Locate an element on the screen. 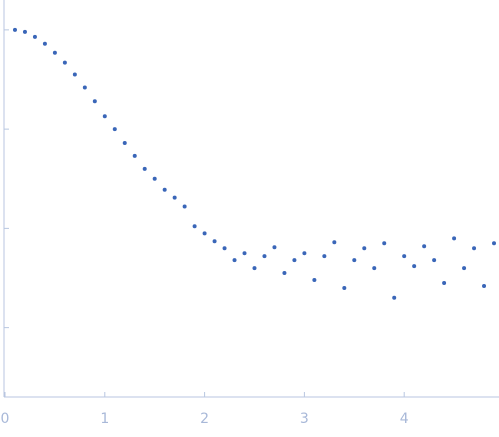  x-tick-label: 1 is located at coordinates (104, 419).